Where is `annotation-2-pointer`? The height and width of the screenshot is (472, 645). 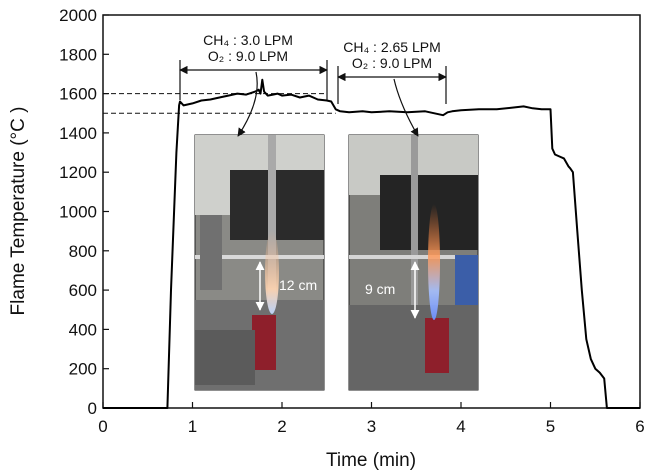
annotation-2-pointer is located at coordinates (406, 107).